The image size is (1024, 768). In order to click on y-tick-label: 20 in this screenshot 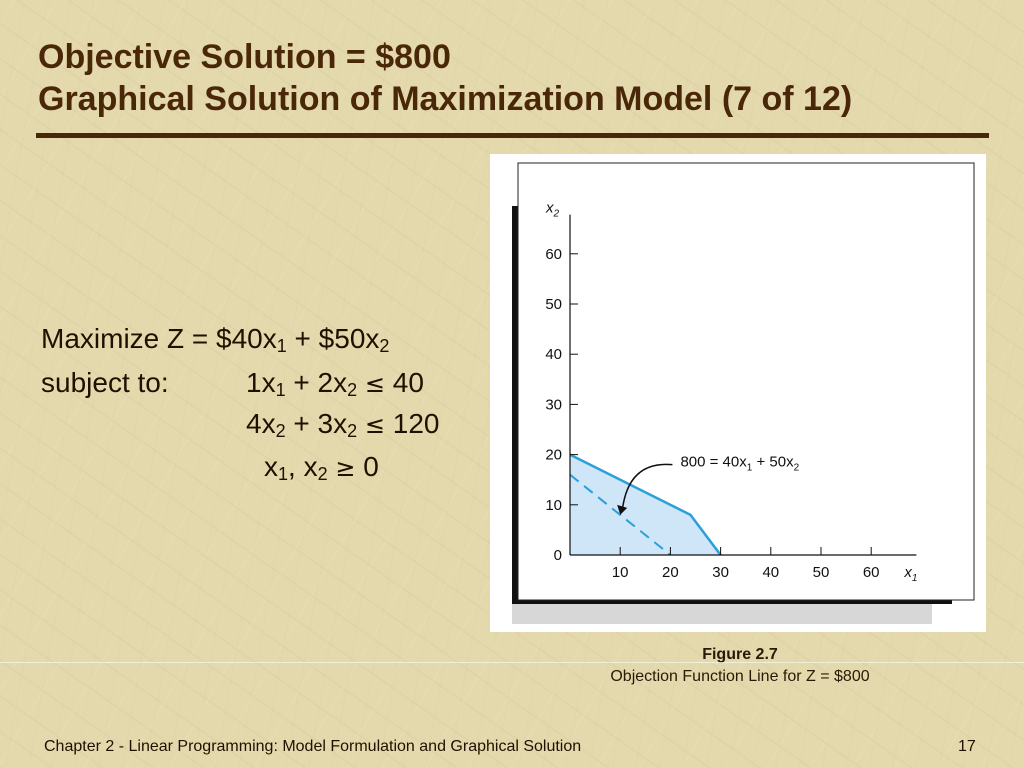, I will do `click(553, 455)`.